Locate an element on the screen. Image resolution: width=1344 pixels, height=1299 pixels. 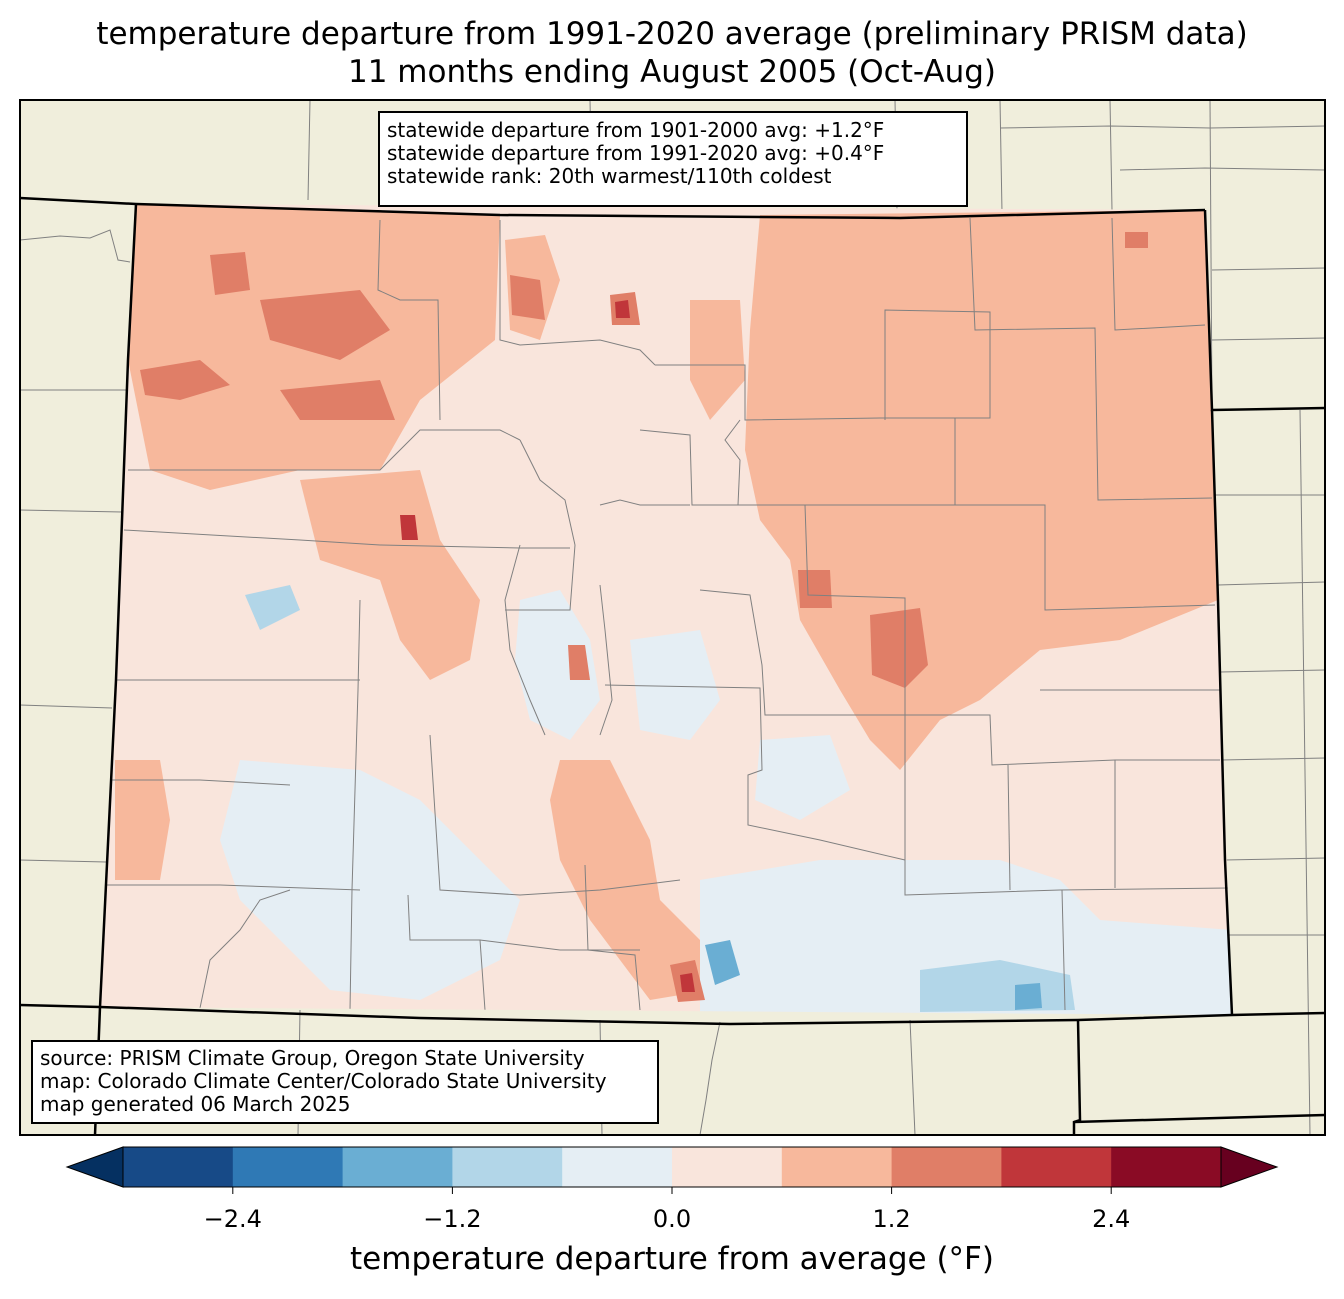
warm-region-central is located at coordinates (390, 575).